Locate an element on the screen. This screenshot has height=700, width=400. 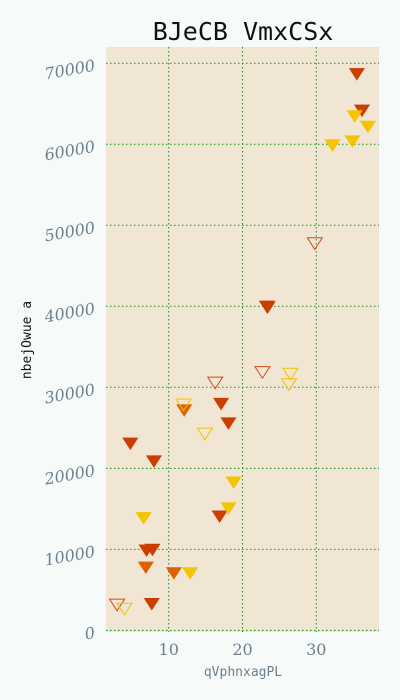
y-axis-label: nbejOwue a is located at coordinates (27, 340).